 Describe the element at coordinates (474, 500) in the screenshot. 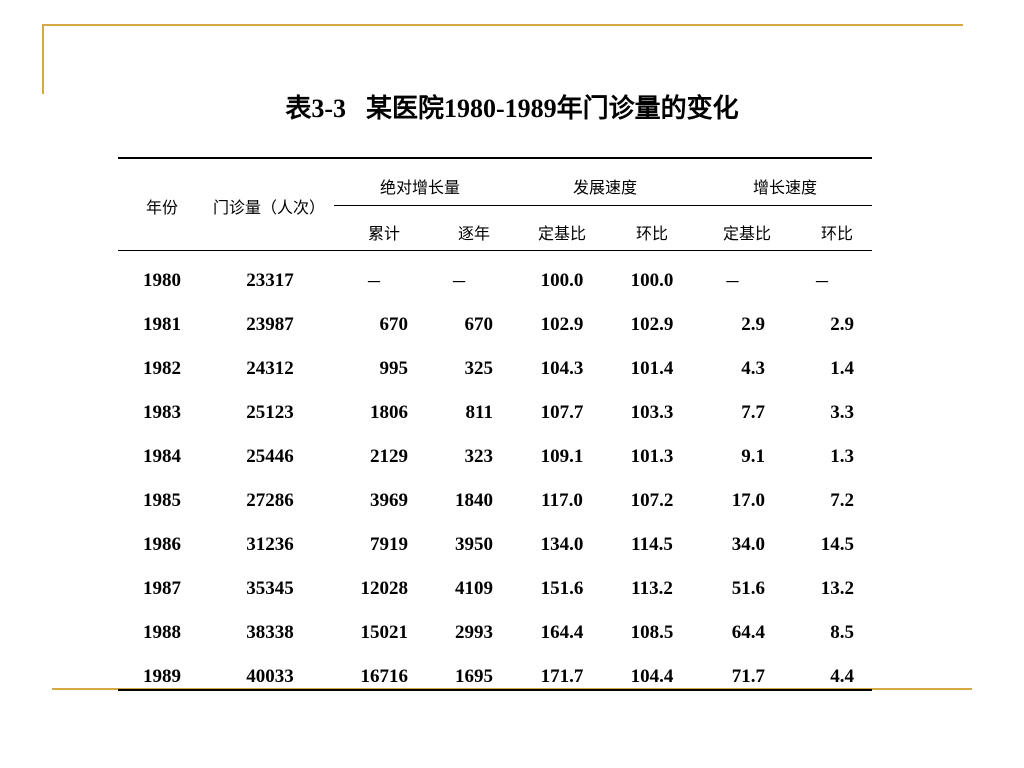

I see `cell-year-on-year: 1840` at that location.